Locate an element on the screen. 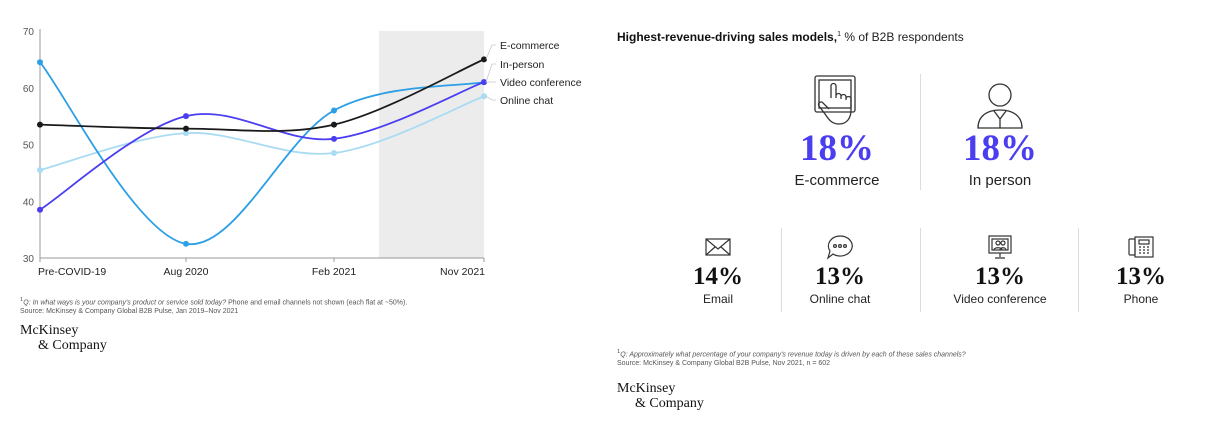 The width and height of the screenshot is (1212, 436). y-tick-label: 30 is located at coordinates (29, 259).